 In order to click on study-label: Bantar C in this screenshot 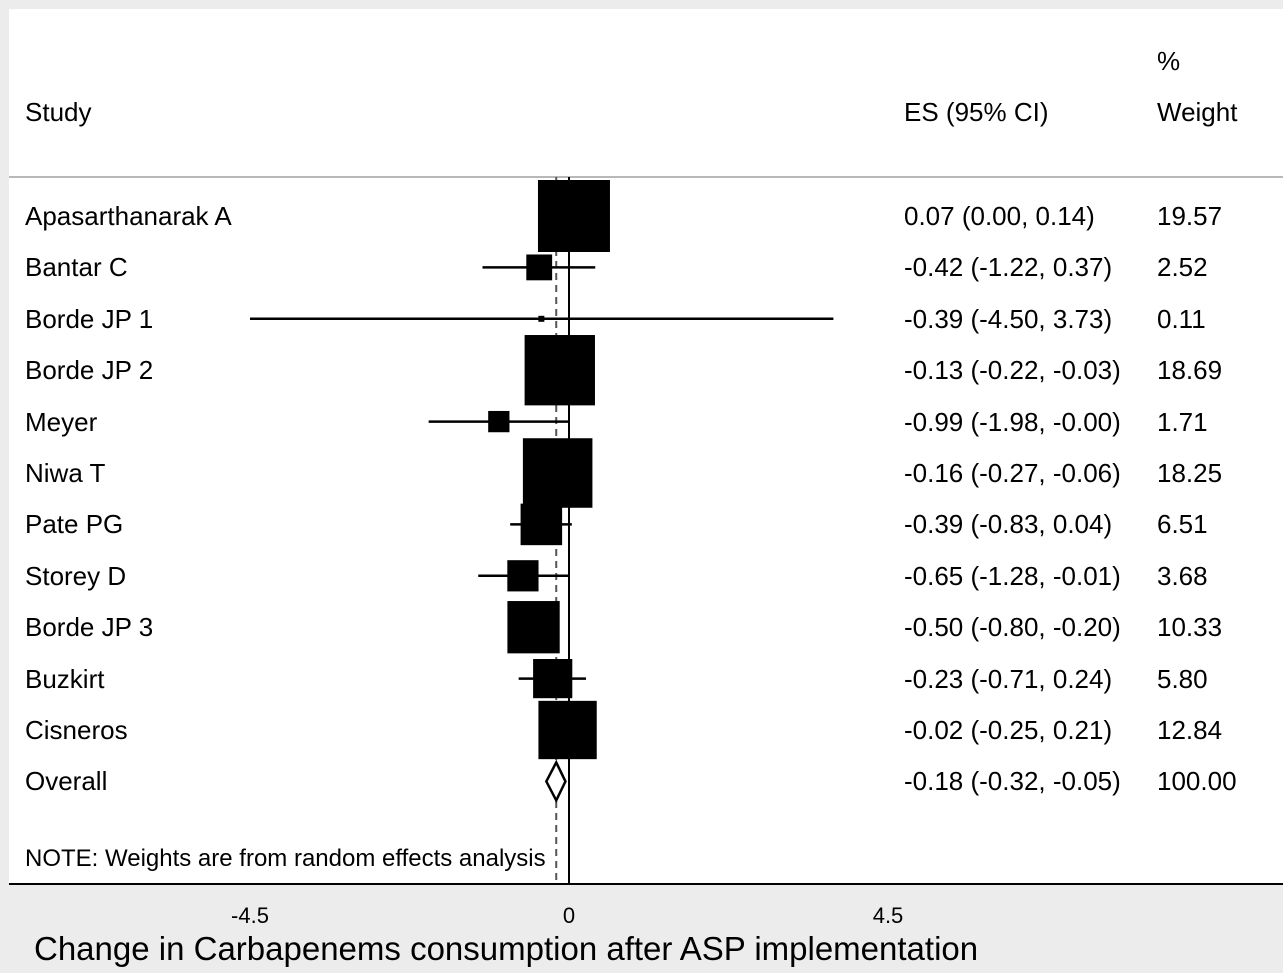, I will do `click(76, 267)`.